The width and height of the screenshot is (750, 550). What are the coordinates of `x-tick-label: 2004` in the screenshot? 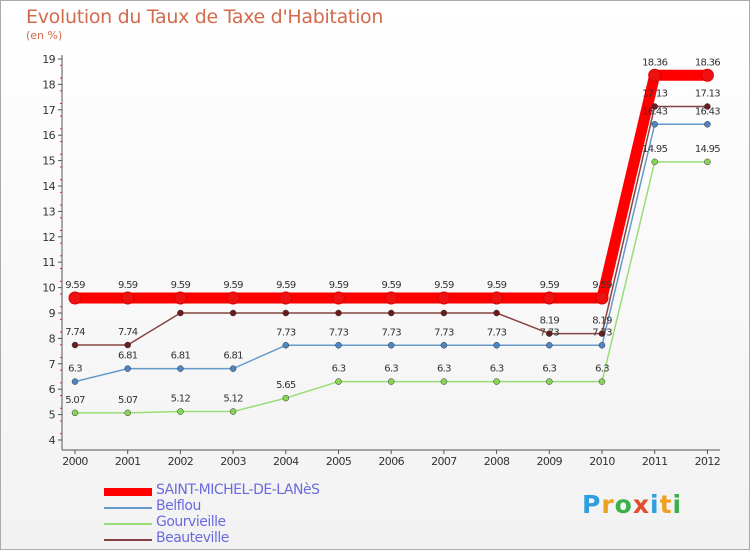 It's located at (286, 461).